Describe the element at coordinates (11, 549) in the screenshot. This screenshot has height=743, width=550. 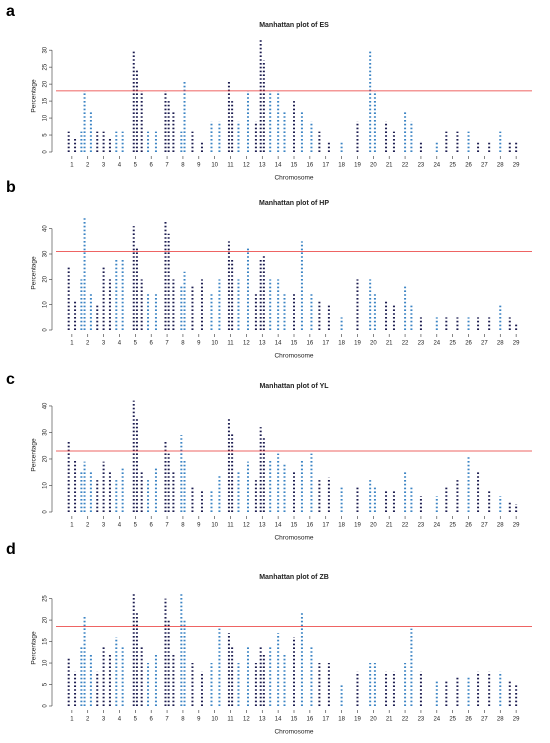
I see `panel-label: d` at that location.